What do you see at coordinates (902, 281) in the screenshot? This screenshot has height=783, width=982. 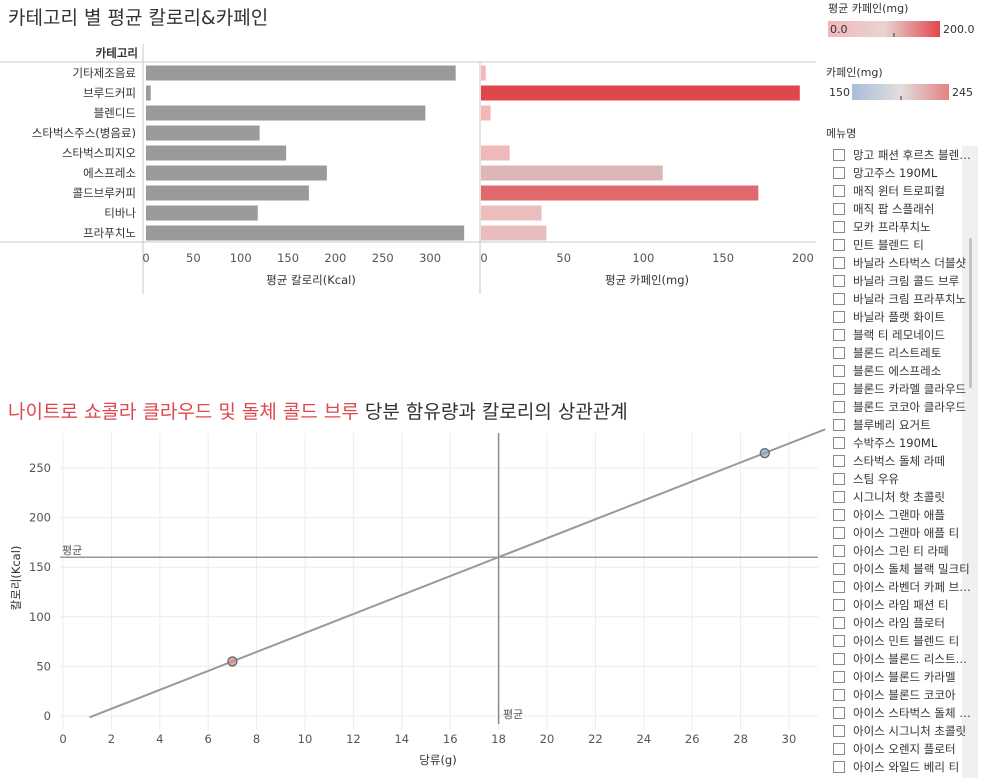 I see `menu-filter-item: 바닐라 크림 콜드 브루` at bounding box center [902, 281].